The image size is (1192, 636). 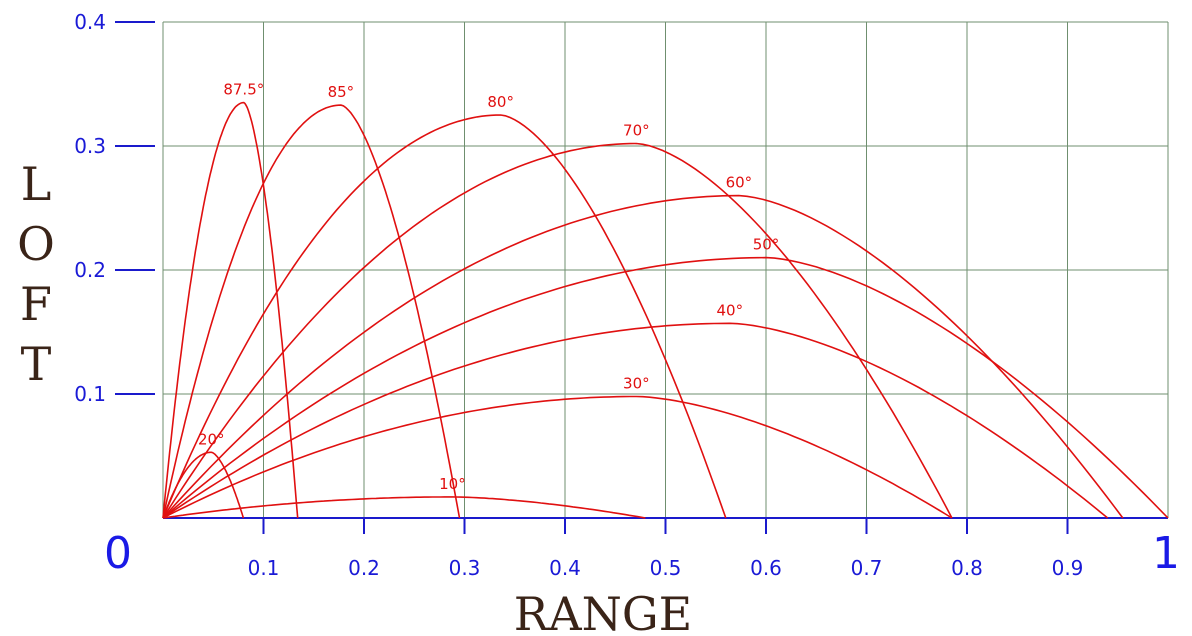 What do you see at coordinates (766, 568) in the screenshot?
I see `x-tick-label: 0.6` at bounding box center [766, 568].